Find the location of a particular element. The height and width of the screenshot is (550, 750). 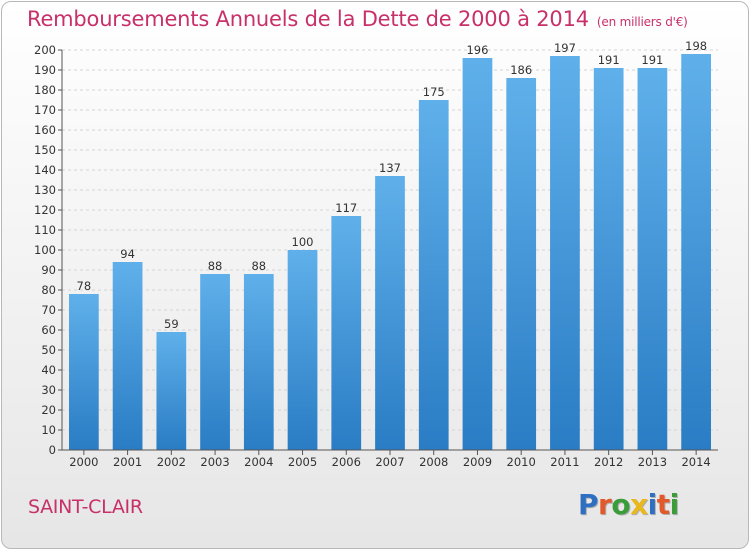

y-tick-label: 100 is located at coordinates (45, 250).